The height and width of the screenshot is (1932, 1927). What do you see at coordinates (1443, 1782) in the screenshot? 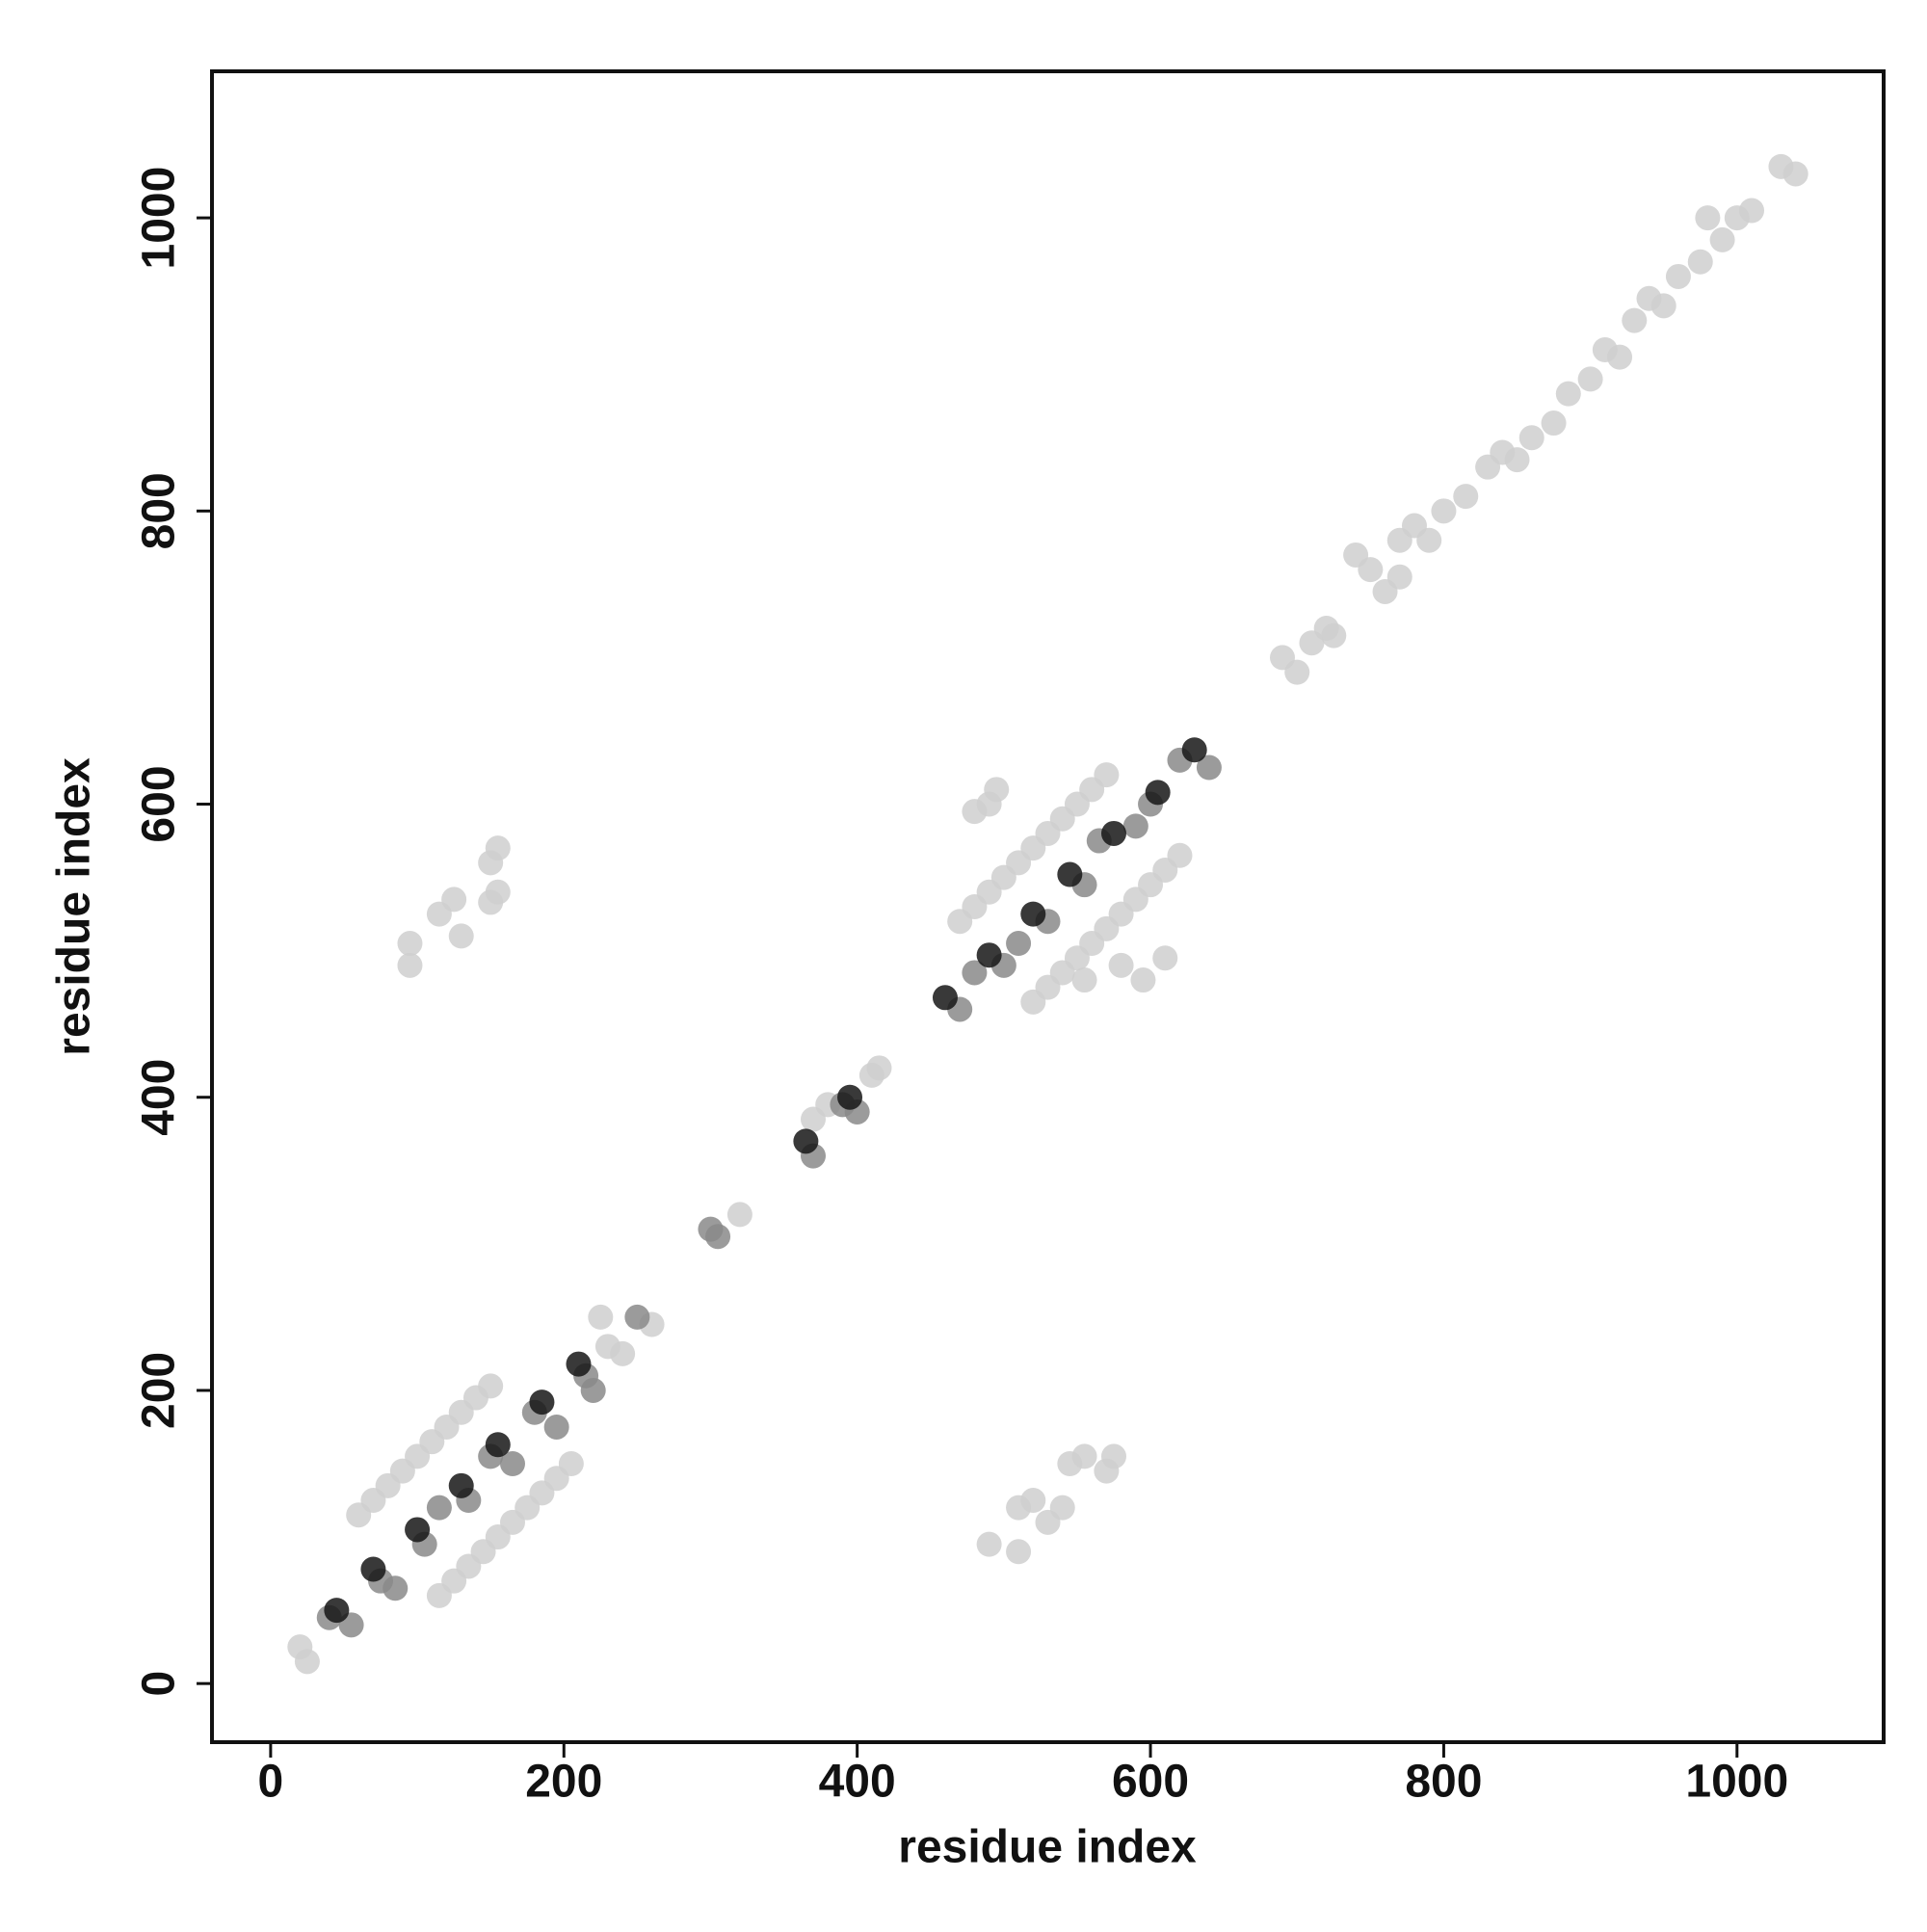
I see `x-tick-label: 800` at bounding box center [1443, 1782].